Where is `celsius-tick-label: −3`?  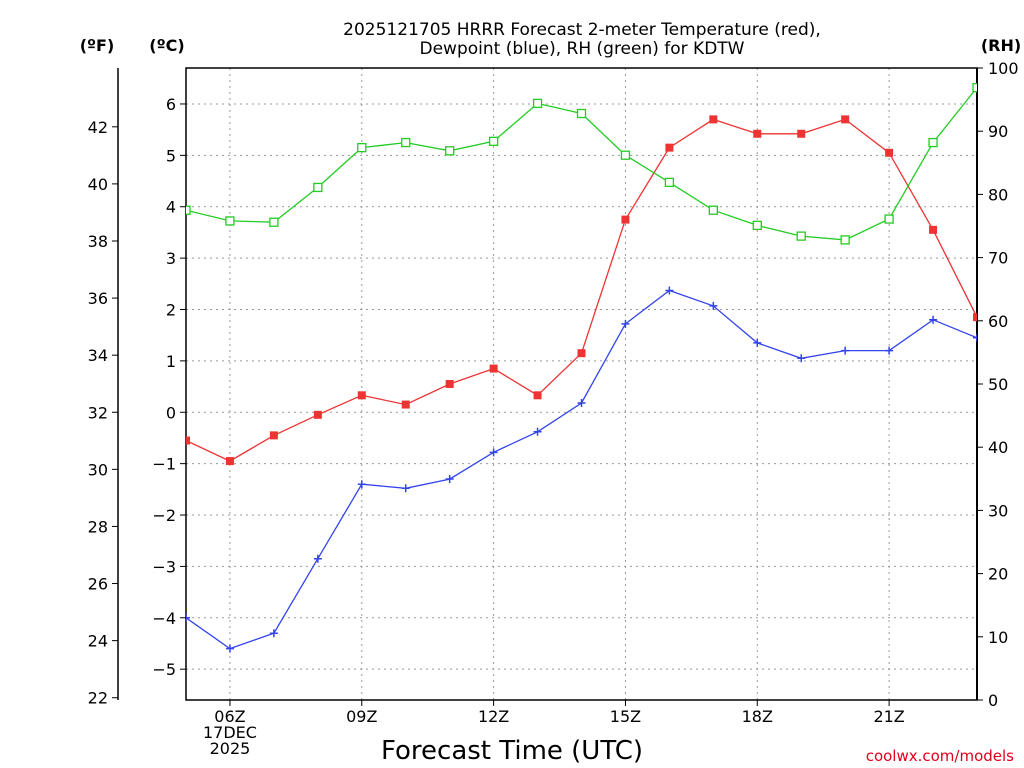 celsius-tick-label: −3 is located at coordinates (164, 566).